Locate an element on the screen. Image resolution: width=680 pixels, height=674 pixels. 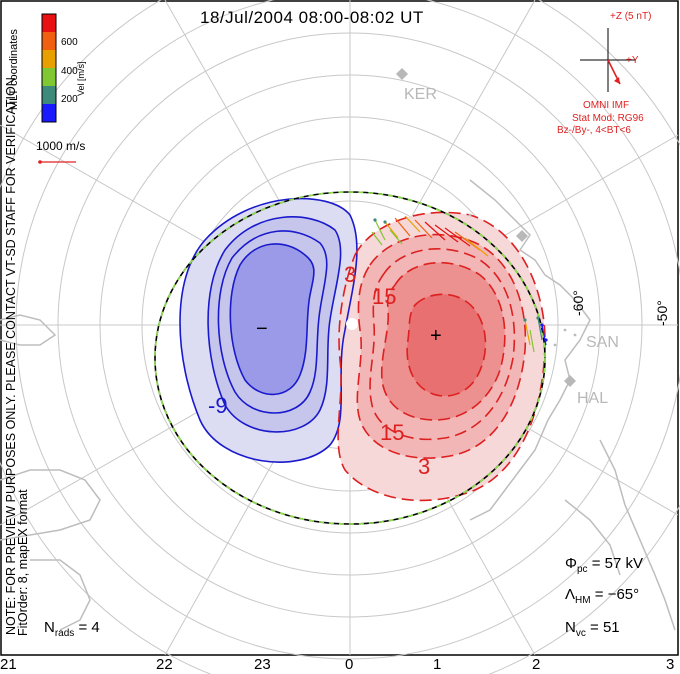
negative-contours is located at coordinates (268, 330).